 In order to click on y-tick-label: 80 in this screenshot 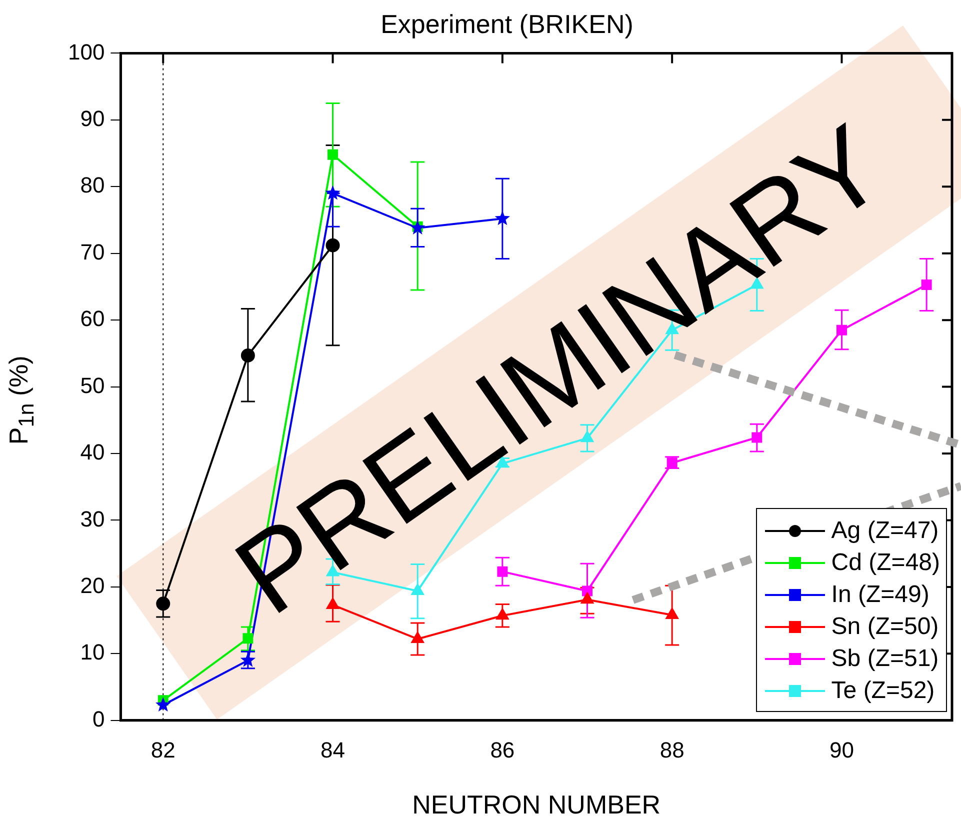, I will do `click(92, 185)`.